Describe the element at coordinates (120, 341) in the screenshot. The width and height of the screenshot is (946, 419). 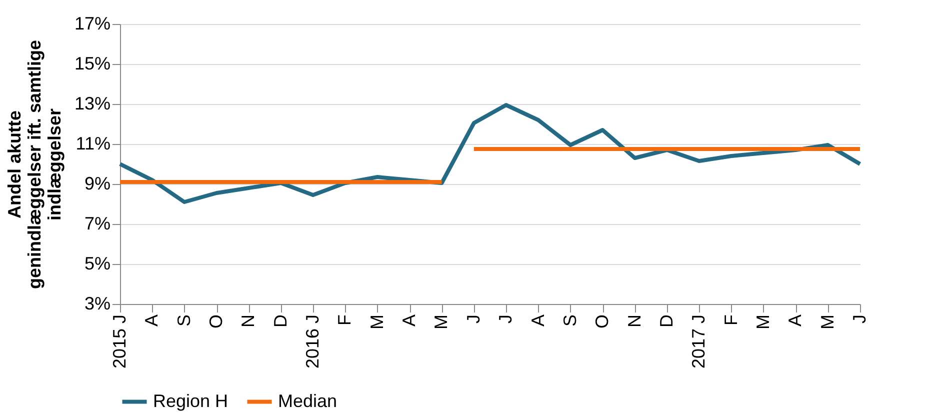
I see `x-tick-label: 2015 J` at that location.